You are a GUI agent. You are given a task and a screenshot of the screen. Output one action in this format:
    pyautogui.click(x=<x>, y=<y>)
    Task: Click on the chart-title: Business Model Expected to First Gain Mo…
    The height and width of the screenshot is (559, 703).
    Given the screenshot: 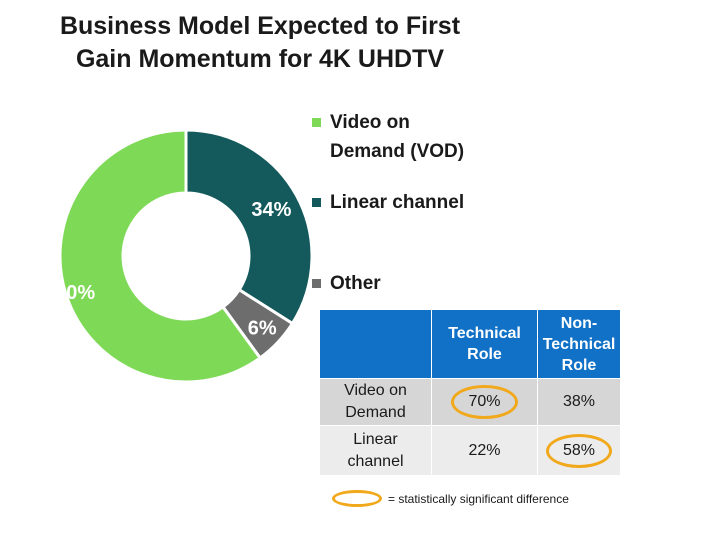 What is the action you would take?
    pyautogui.click(x=260, y=43)
    